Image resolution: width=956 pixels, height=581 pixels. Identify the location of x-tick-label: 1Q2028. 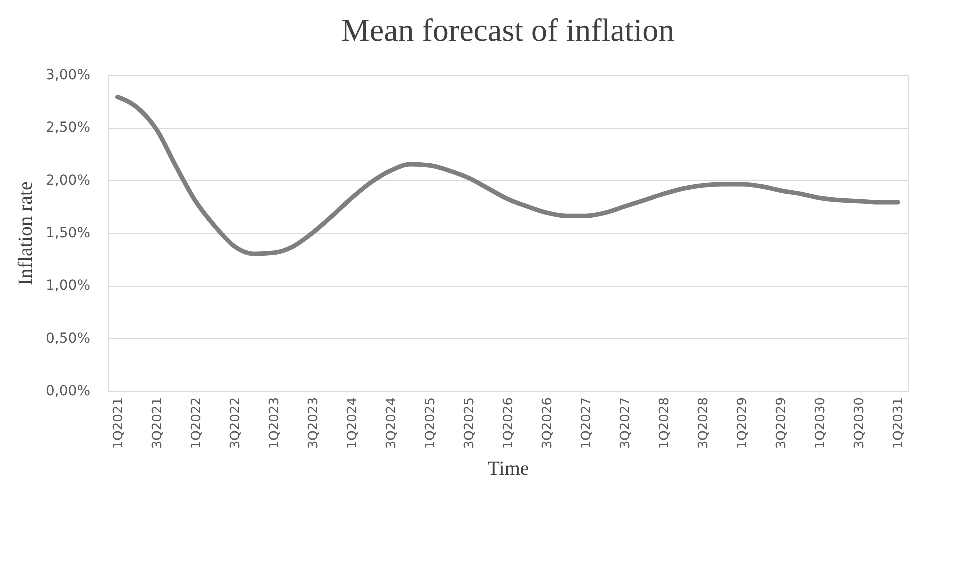
(665, 424).